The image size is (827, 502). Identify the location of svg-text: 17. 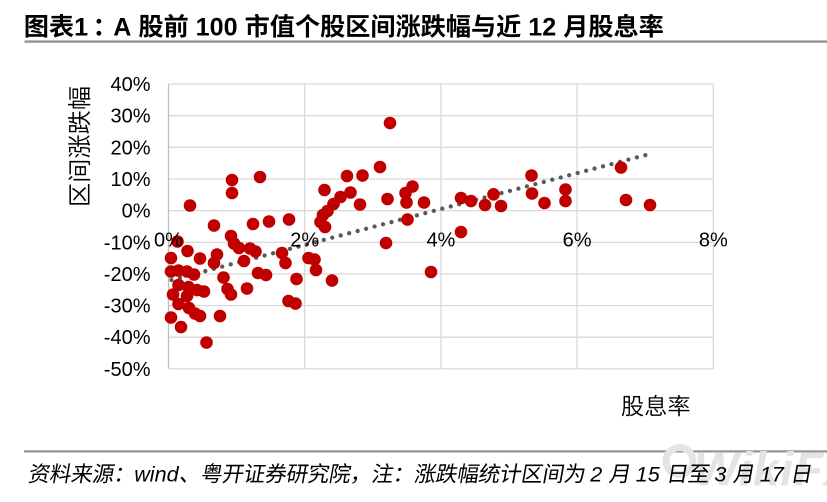
(772, 474).